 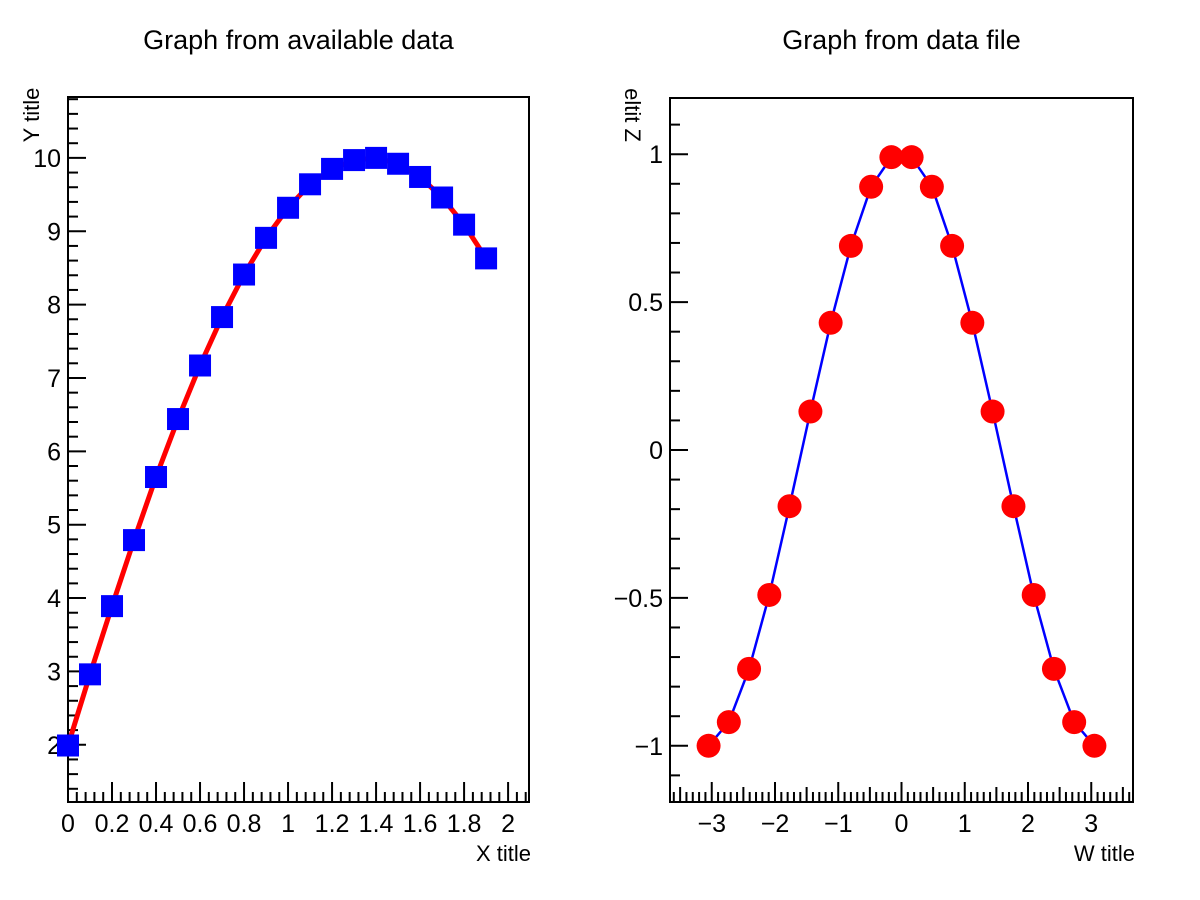 I want to click on y-tick-label: 6, so click(x=54, y=452).